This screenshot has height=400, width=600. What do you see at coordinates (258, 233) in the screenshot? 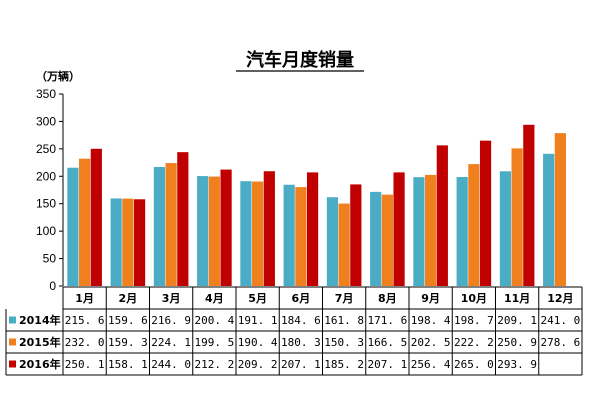
I see `bar-2015年-5月` at bounding box center [258, 233].